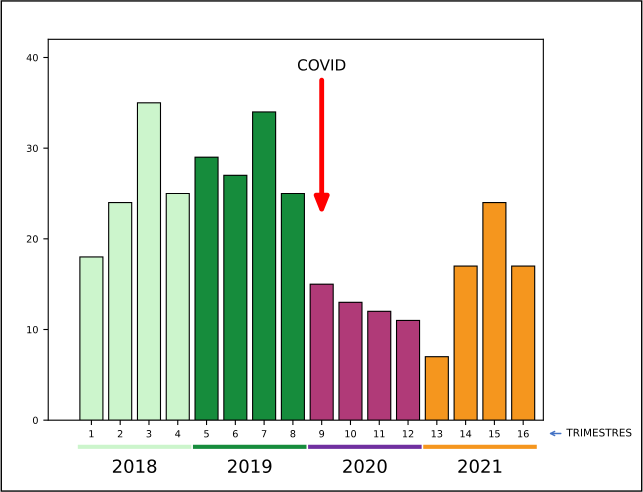 The image size is (643, 492). Describe the element at coordinates (91, 434) in the screenshot. I see `x-tick-label: 1` at that location.